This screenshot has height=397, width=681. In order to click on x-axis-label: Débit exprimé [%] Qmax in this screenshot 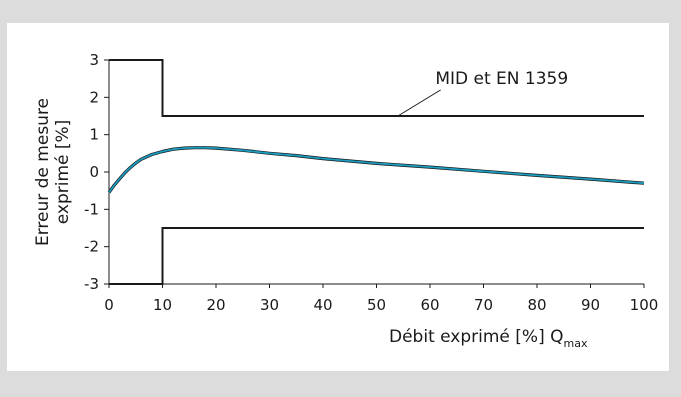, I will do `click(488, 338)`.